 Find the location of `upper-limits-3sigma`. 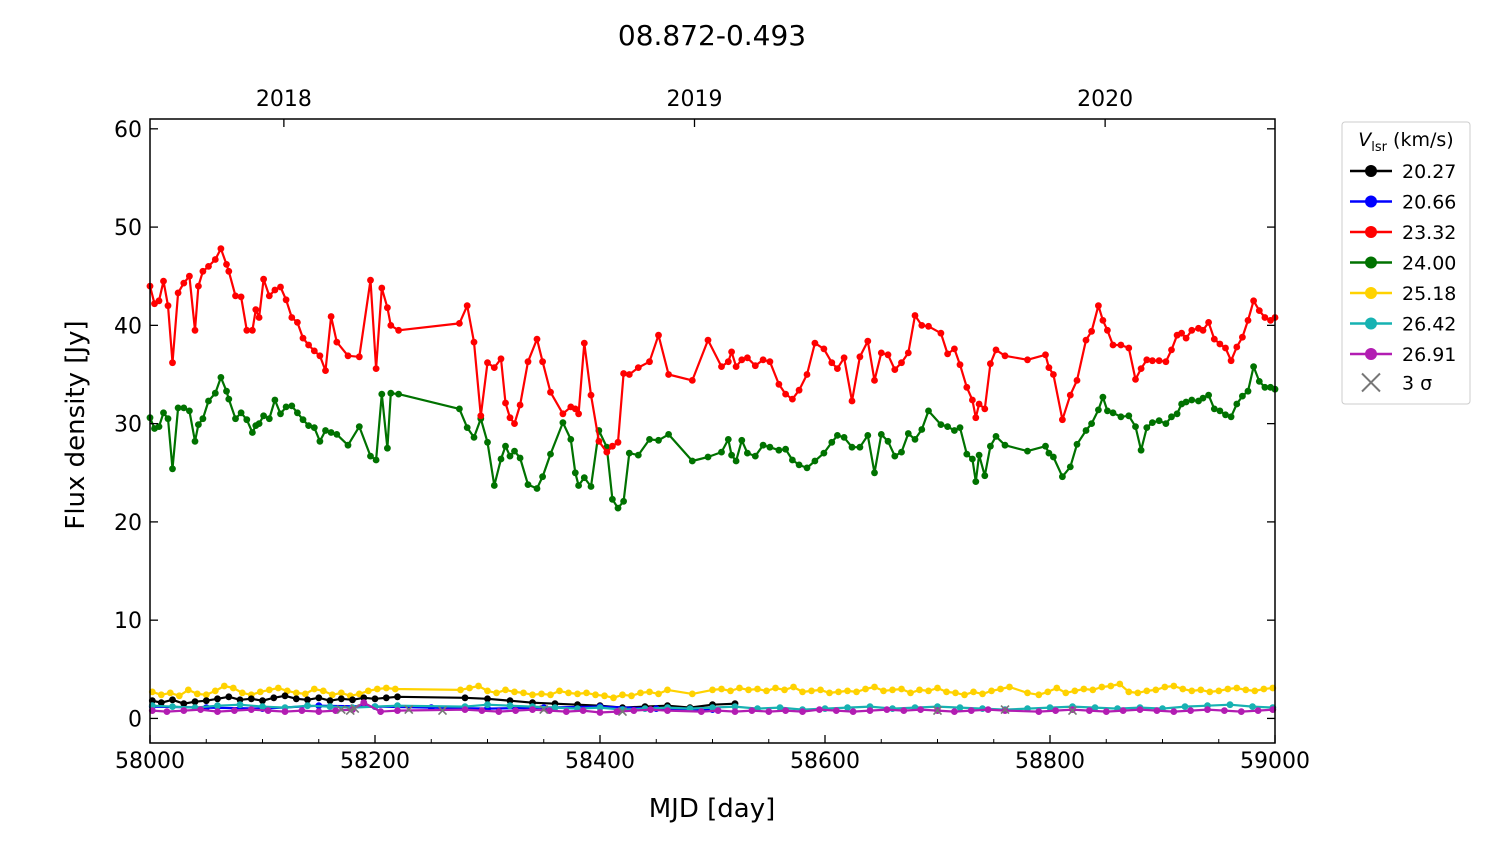

upper-limits-3sigma is located at coordinates (707, 710).